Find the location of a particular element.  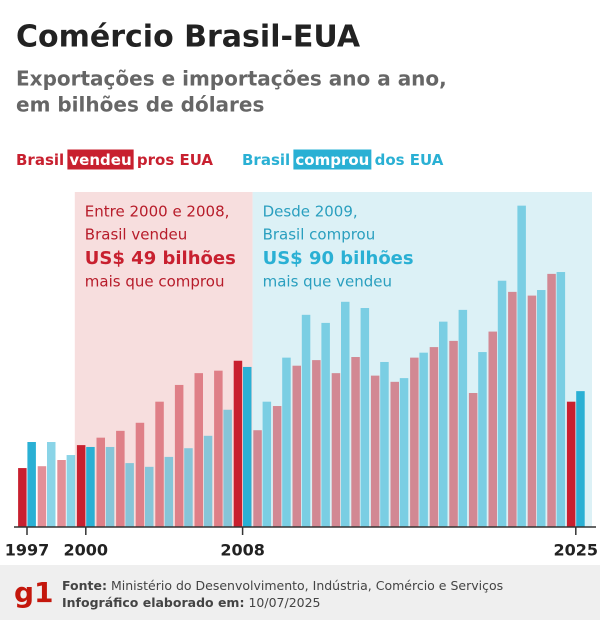

subtitle: em bilhões de dólares is located at coordinates (140, 105).